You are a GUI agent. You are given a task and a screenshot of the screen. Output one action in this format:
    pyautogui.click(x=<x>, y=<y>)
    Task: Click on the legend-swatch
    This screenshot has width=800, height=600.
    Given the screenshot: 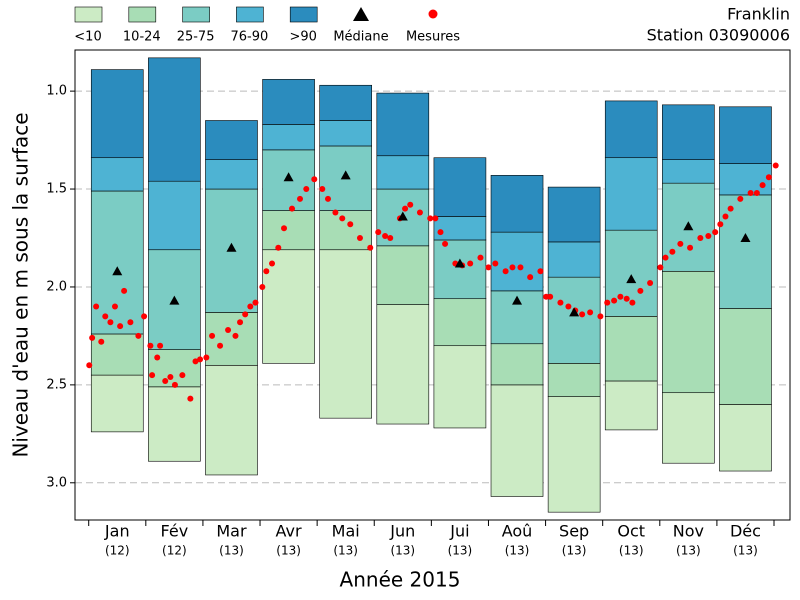 What is the action you would take?
    pyautogui.click(x=196, y=14)
    